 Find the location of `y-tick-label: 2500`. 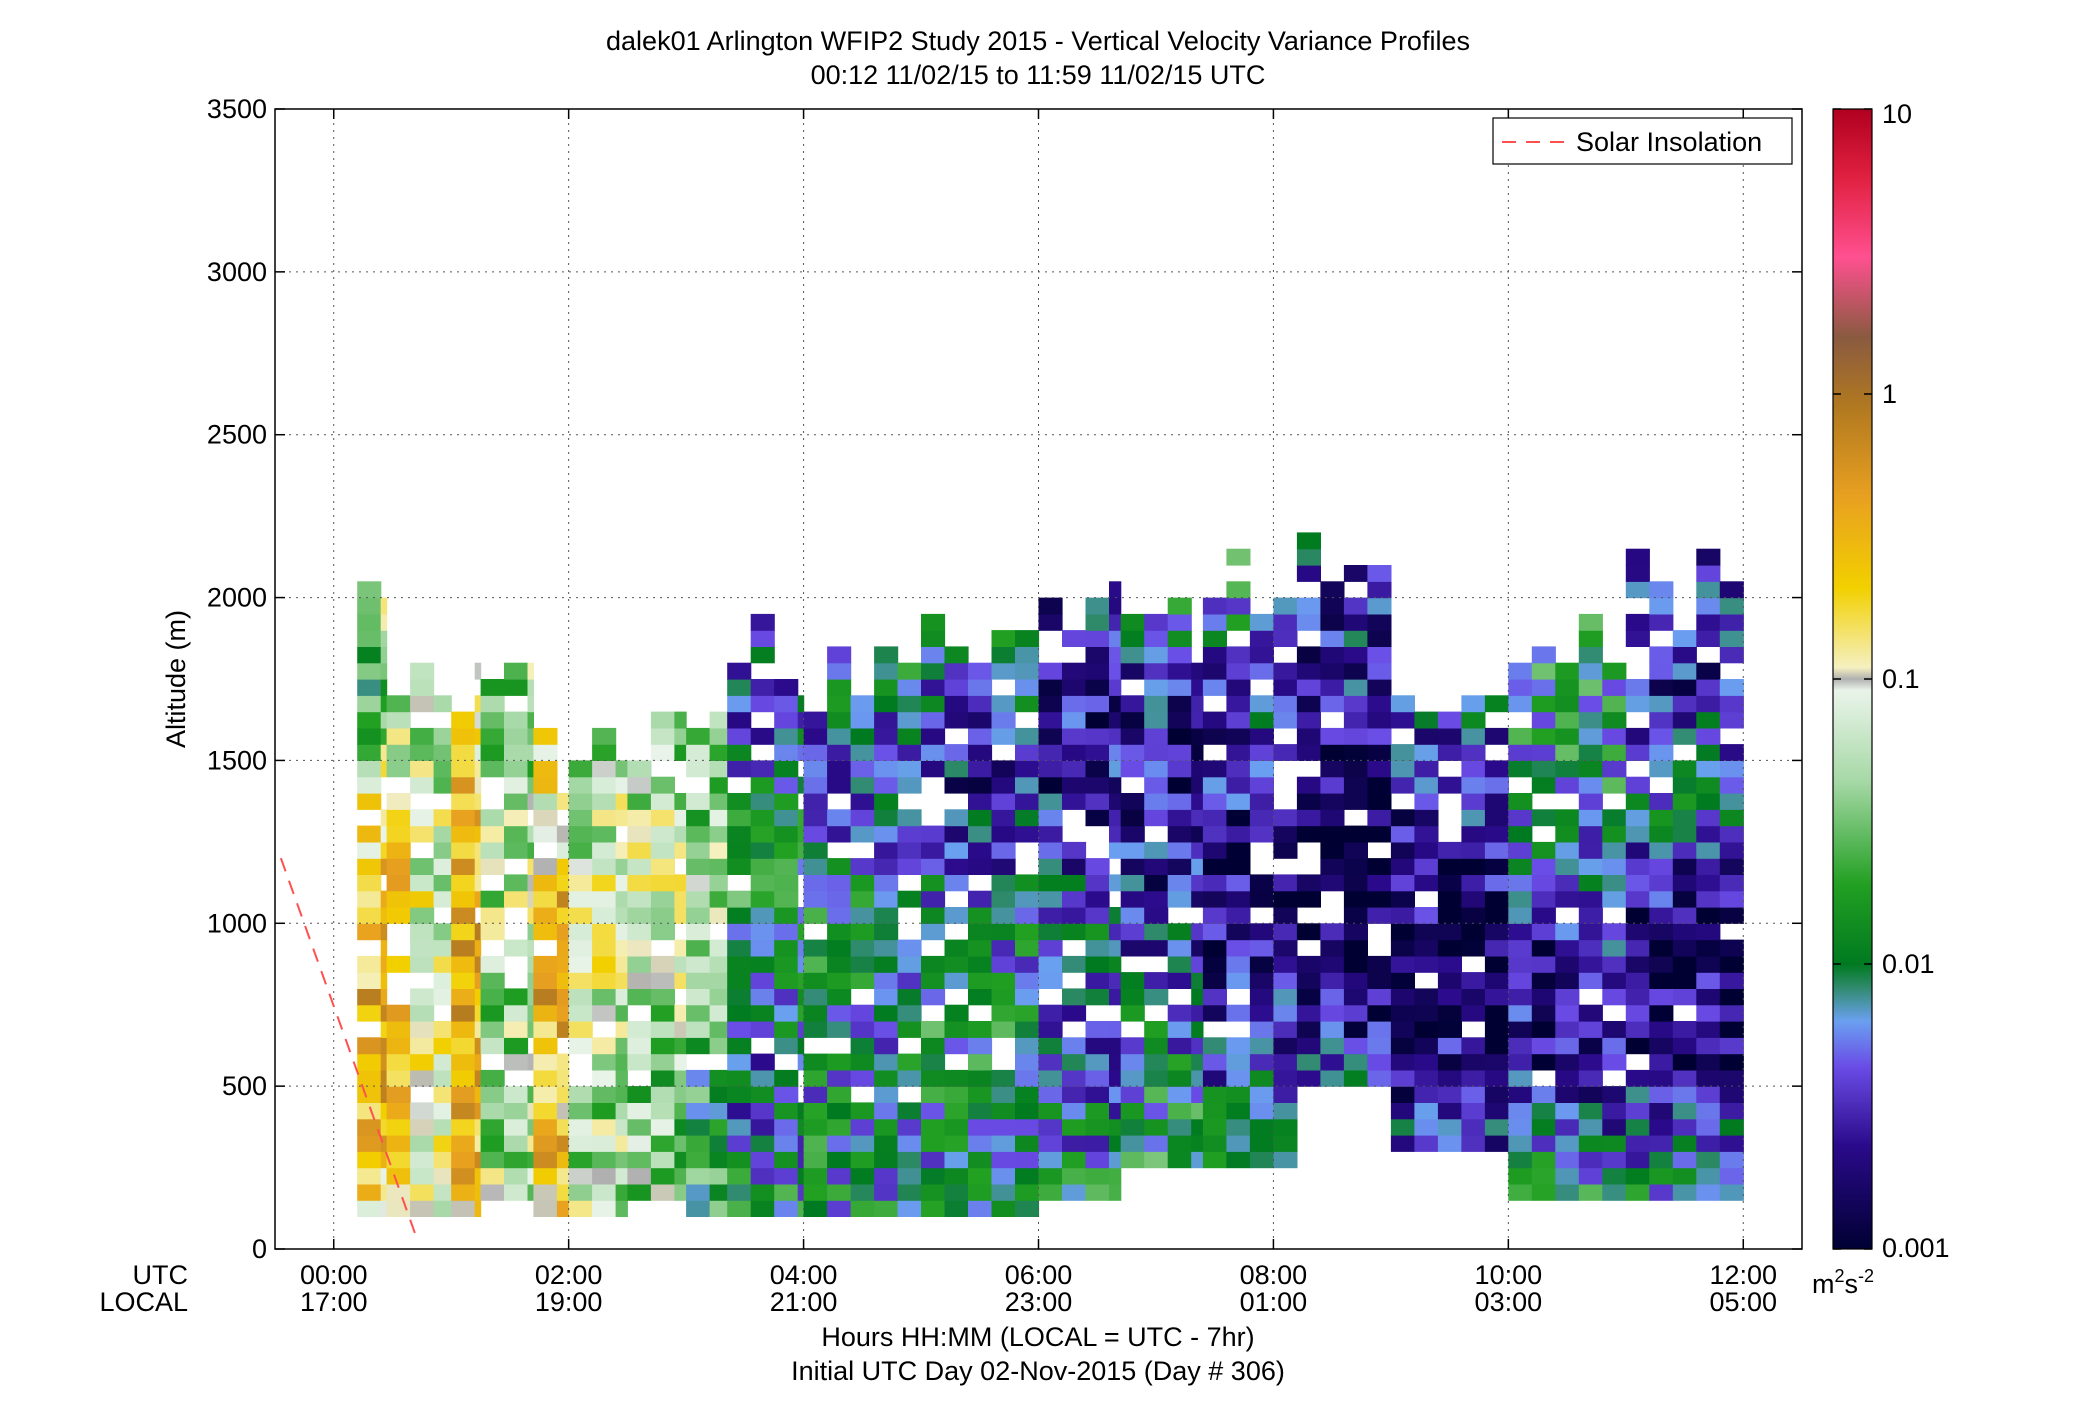

y-tick-label: 2500 is located at coordinates (237, 435).